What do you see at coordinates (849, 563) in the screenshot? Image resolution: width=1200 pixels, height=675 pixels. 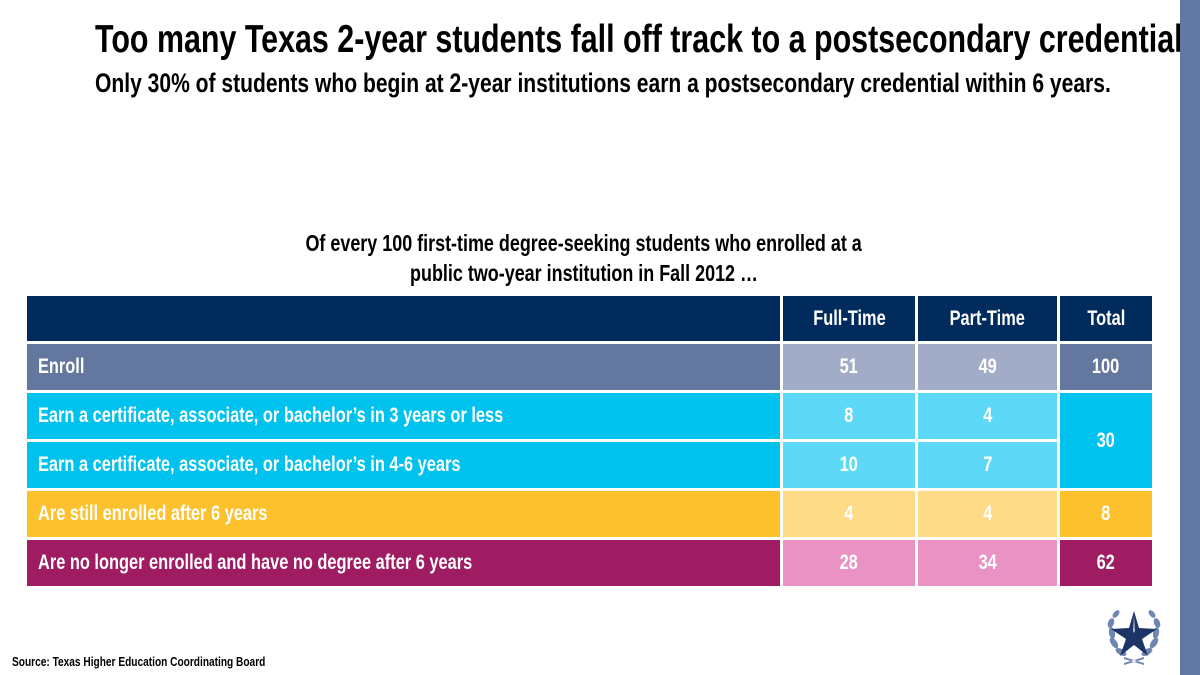 I see `no-longer-full-time: 28` at bounding box center [849, 563].